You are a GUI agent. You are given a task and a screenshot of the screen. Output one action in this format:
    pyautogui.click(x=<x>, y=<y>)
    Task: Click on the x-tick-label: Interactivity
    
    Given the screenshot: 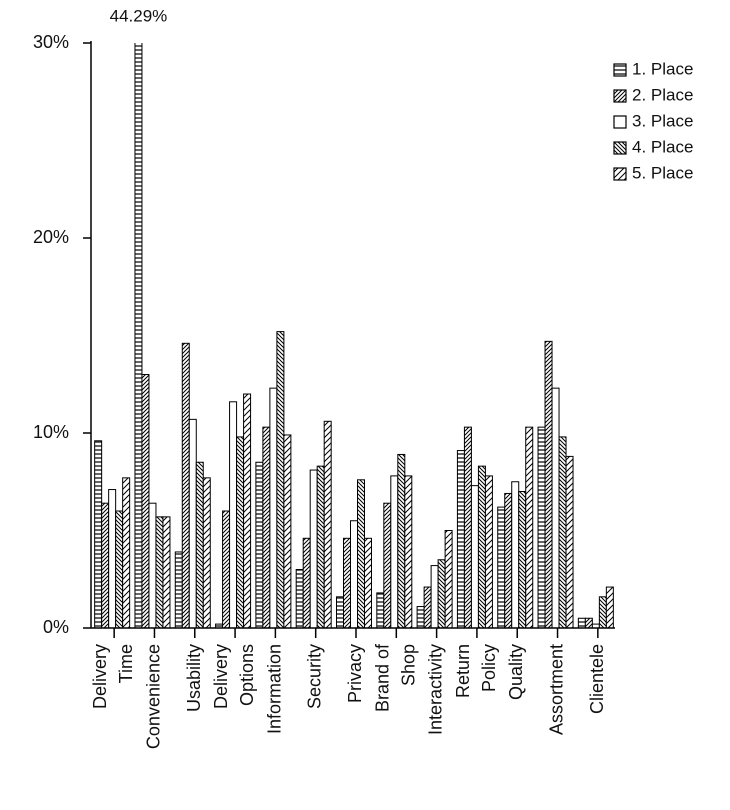 What is the action you would take?
    pyautogui.click(x=435, y=689)
    